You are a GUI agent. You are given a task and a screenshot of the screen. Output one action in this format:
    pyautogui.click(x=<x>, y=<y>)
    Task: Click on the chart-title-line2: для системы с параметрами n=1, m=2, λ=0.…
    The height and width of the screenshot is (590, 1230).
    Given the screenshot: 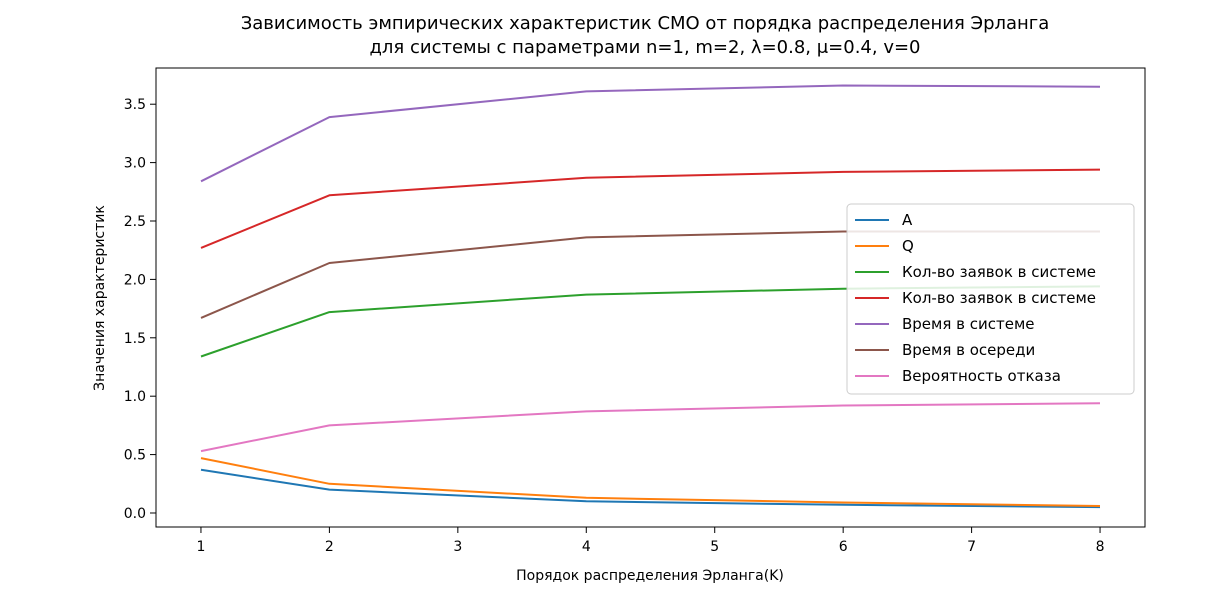 What is the action you would take?
    pyautogui.click(x=644, y=47)
    